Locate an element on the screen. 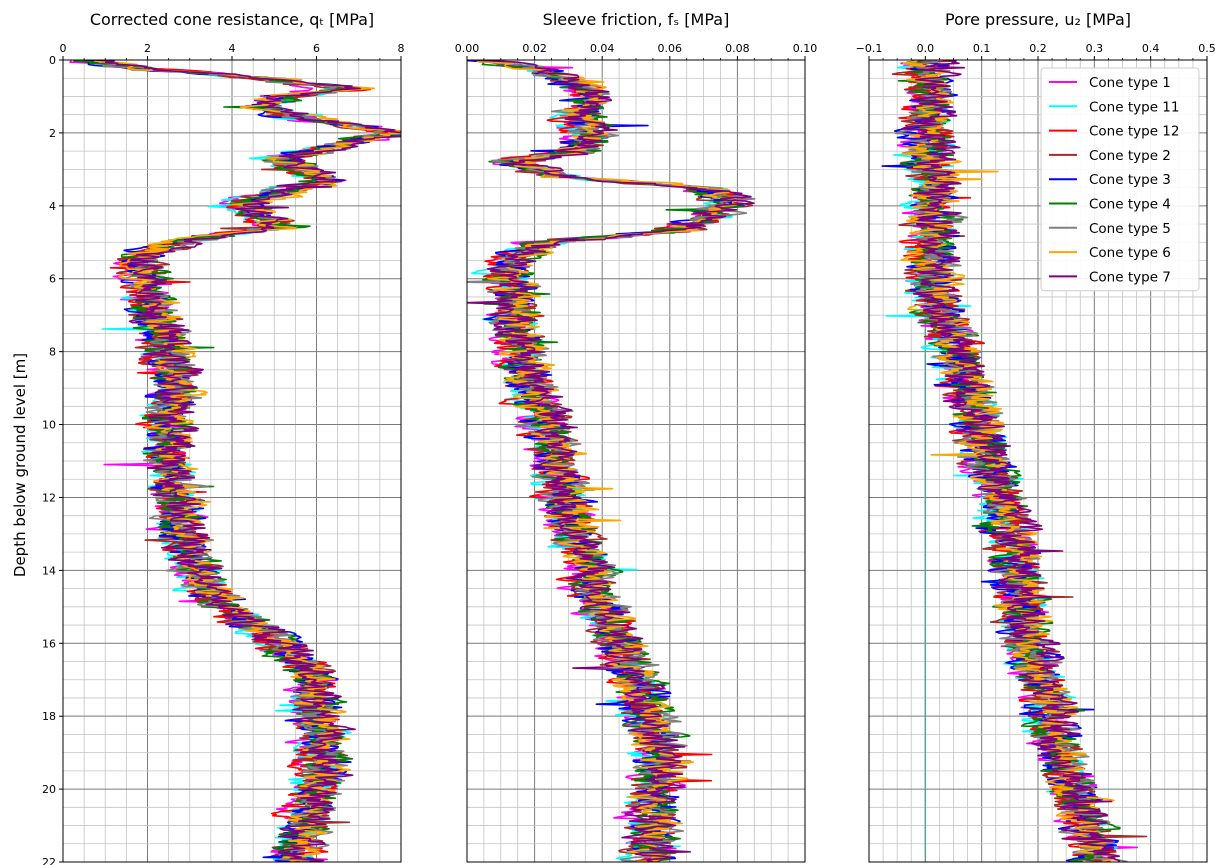 This screenshot has height=865, width=1215. x-tick-label: 0.5 is located at coordinates (1206, 48).